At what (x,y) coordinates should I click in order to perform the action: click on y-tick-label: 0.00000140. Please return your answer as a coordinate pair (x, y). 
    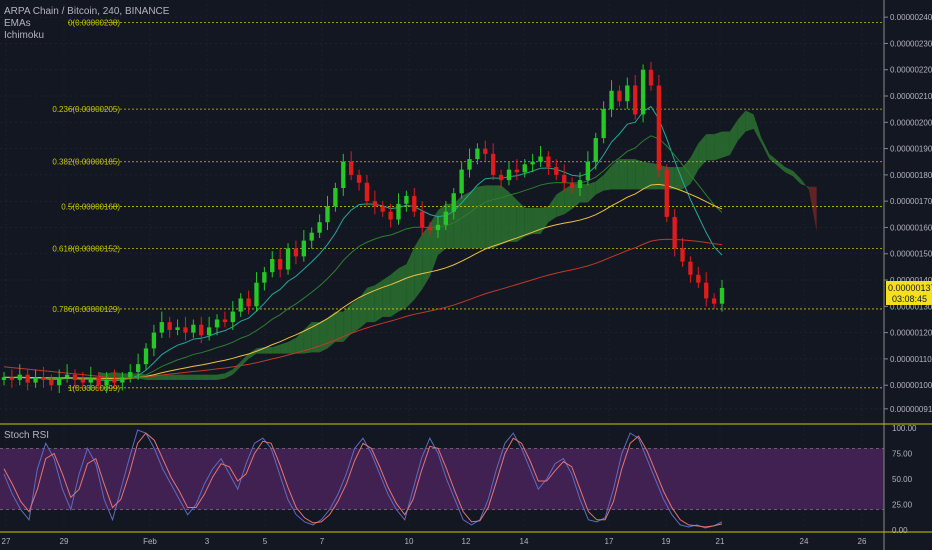
    Looking at the image, I should click on (911, 280).